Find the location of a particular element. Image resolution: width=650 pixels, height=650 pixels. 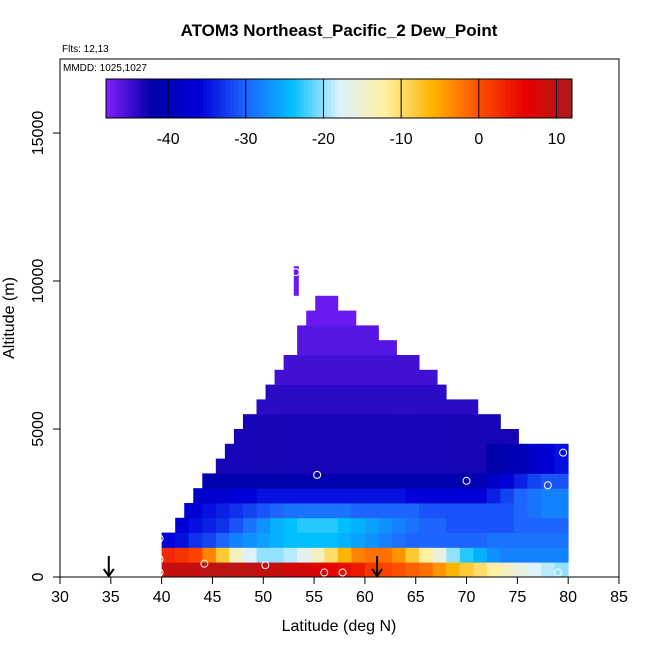

observation-point is located at coordinates (265, 565).